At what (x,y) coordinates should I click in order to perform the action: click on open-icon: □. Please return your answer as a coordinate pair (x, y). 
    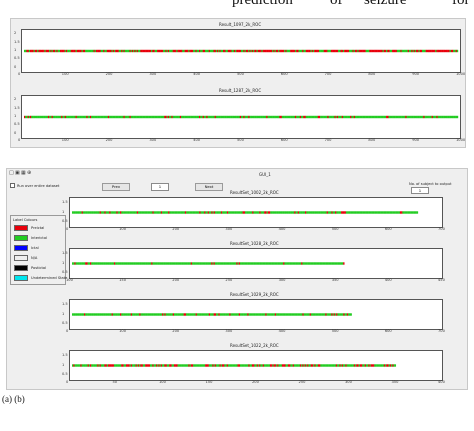
    Looking at the image, I should click on (11, 173).